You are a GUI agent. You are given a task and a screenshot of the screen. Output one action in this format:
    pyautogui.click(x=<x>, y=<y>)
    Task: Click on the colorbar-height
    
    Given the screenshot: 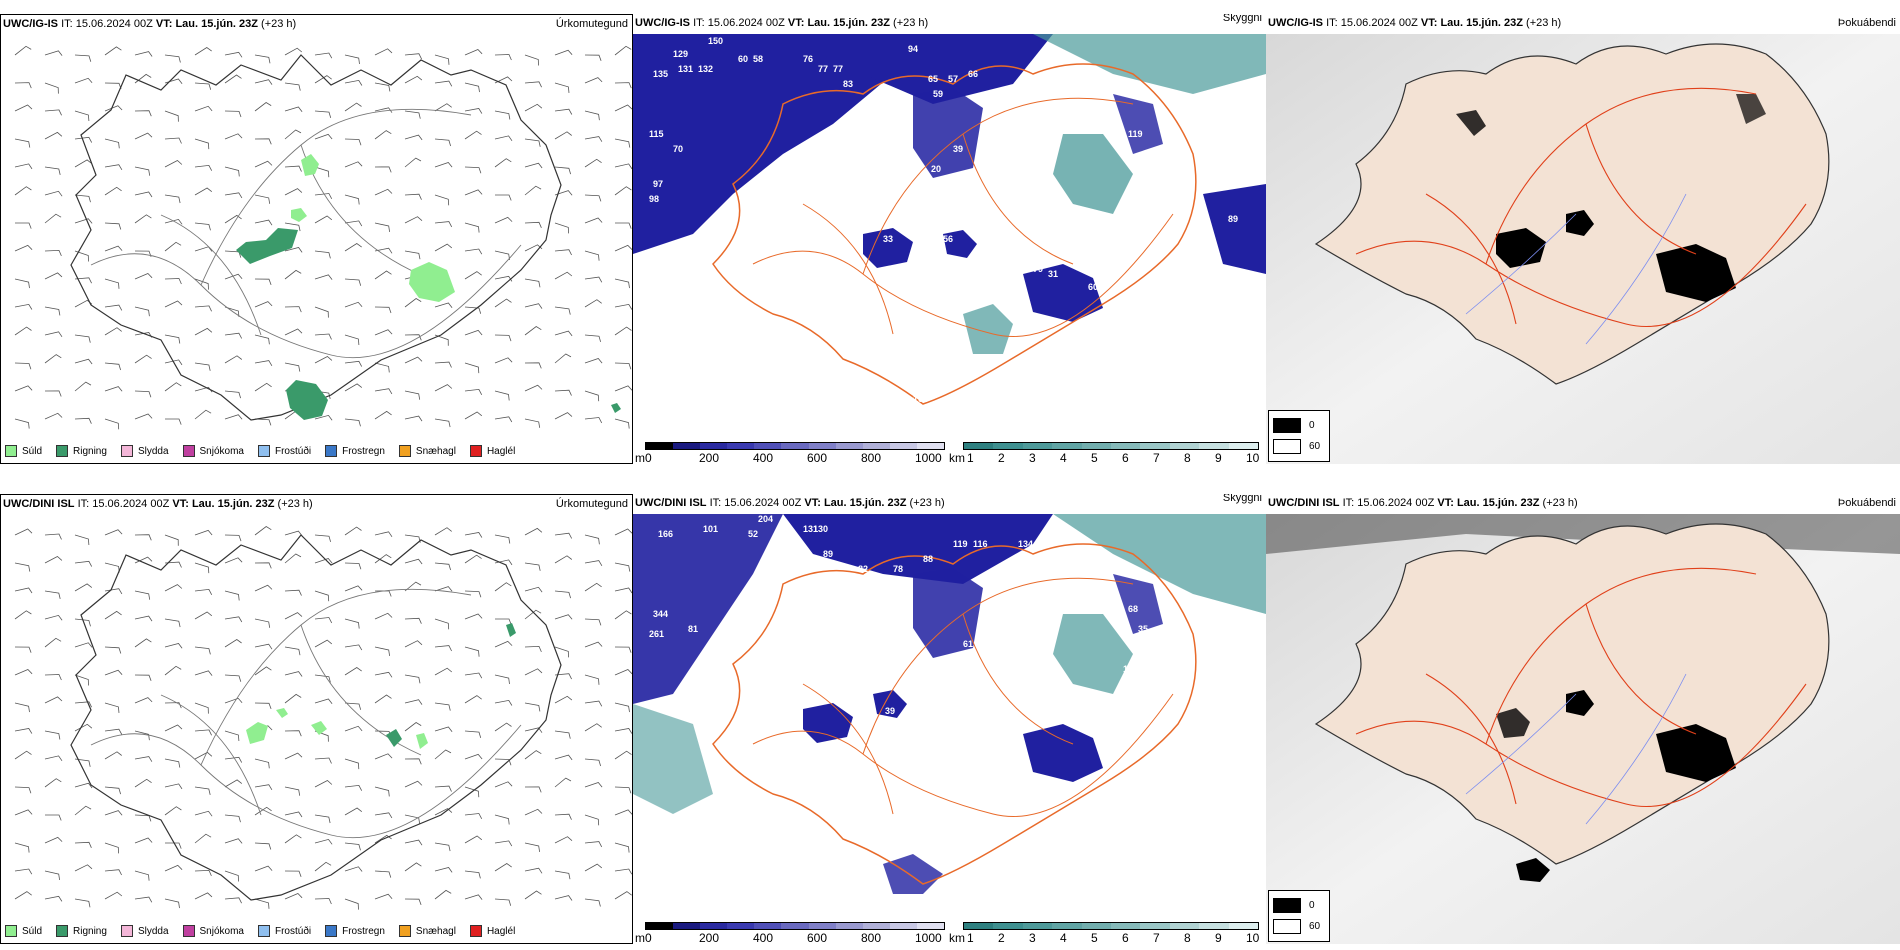 What is the action you would take?
    pyautogui.click(x=795, y=446)
    